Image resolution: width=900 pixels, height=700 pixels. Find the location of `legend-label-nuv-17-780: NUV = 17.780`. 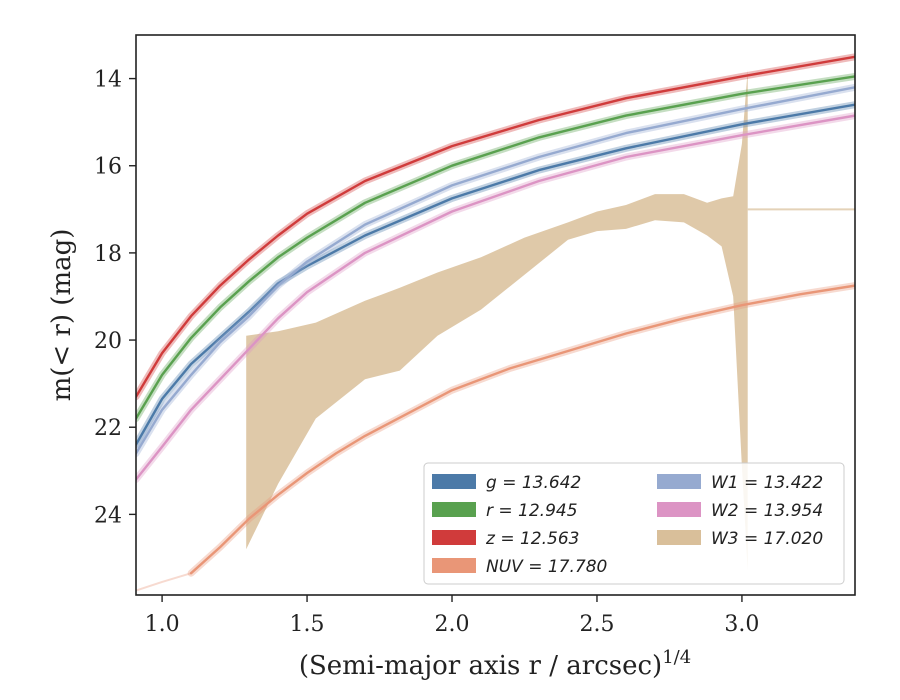

legend-label-nuv-17-780: NUV = 17.780 is located at coordinates (546, 567).